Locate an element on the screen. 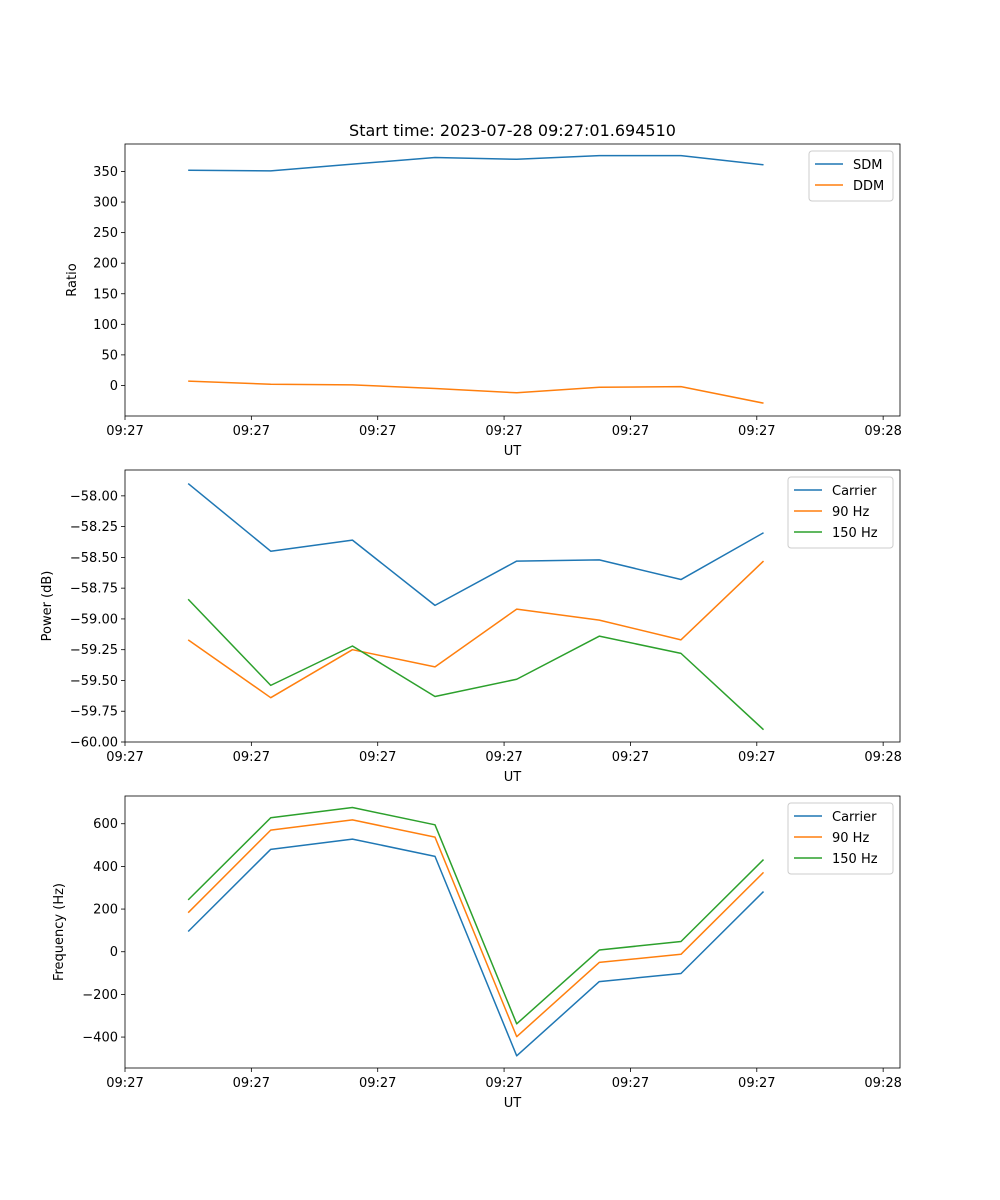 The image size is (1000, 1200). y-axis-label: Frequency (Hz) is located at coordinates (59, 932).